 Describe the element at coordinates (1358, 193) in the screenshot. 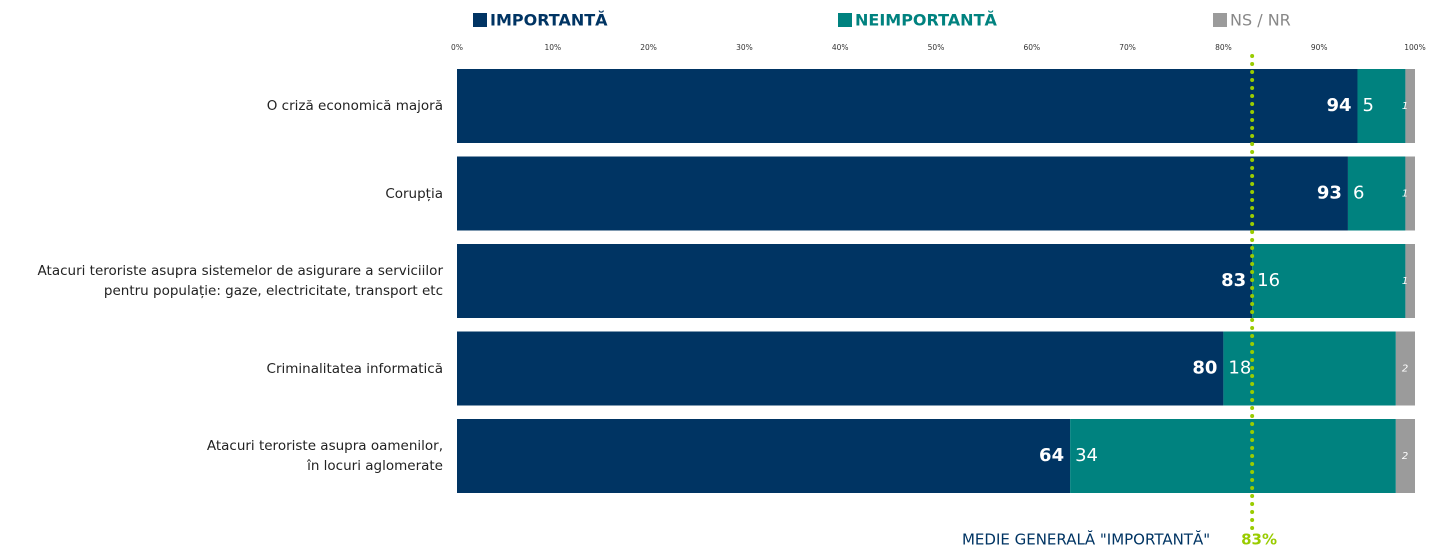

I see `value-label: 6` at that location.